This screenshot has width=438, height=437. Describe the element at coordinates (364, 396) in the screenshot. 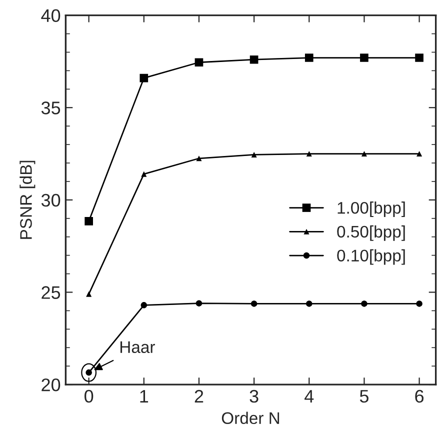

I see `x-tick-label: 5` at that location.